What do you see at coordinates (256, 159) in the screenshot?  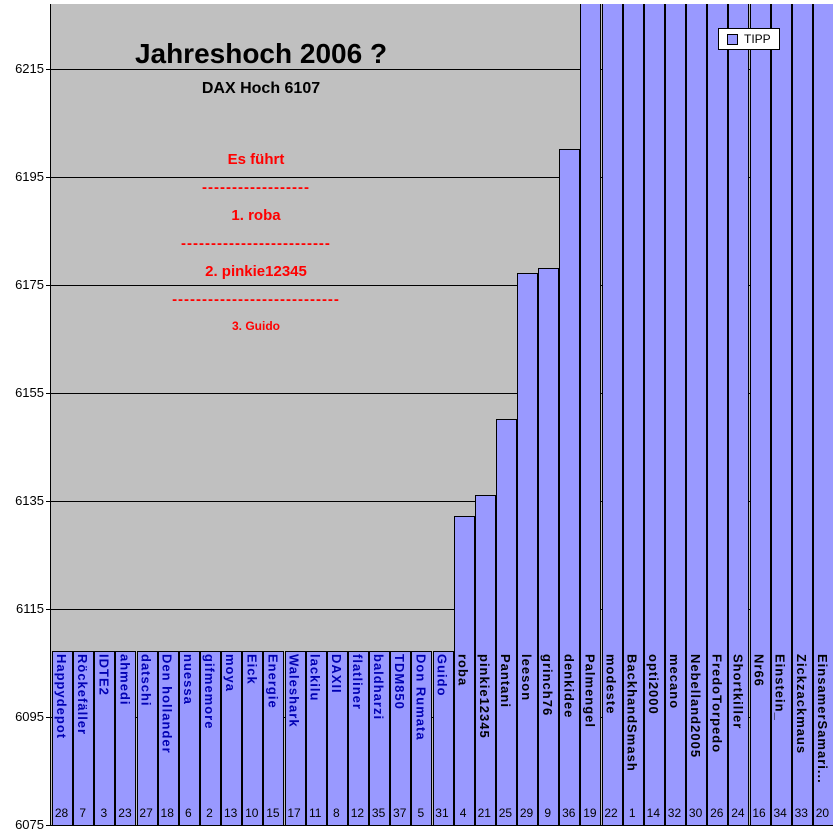 I see `leaderboard-heading: Es führt` at bounding box center [256, 159].